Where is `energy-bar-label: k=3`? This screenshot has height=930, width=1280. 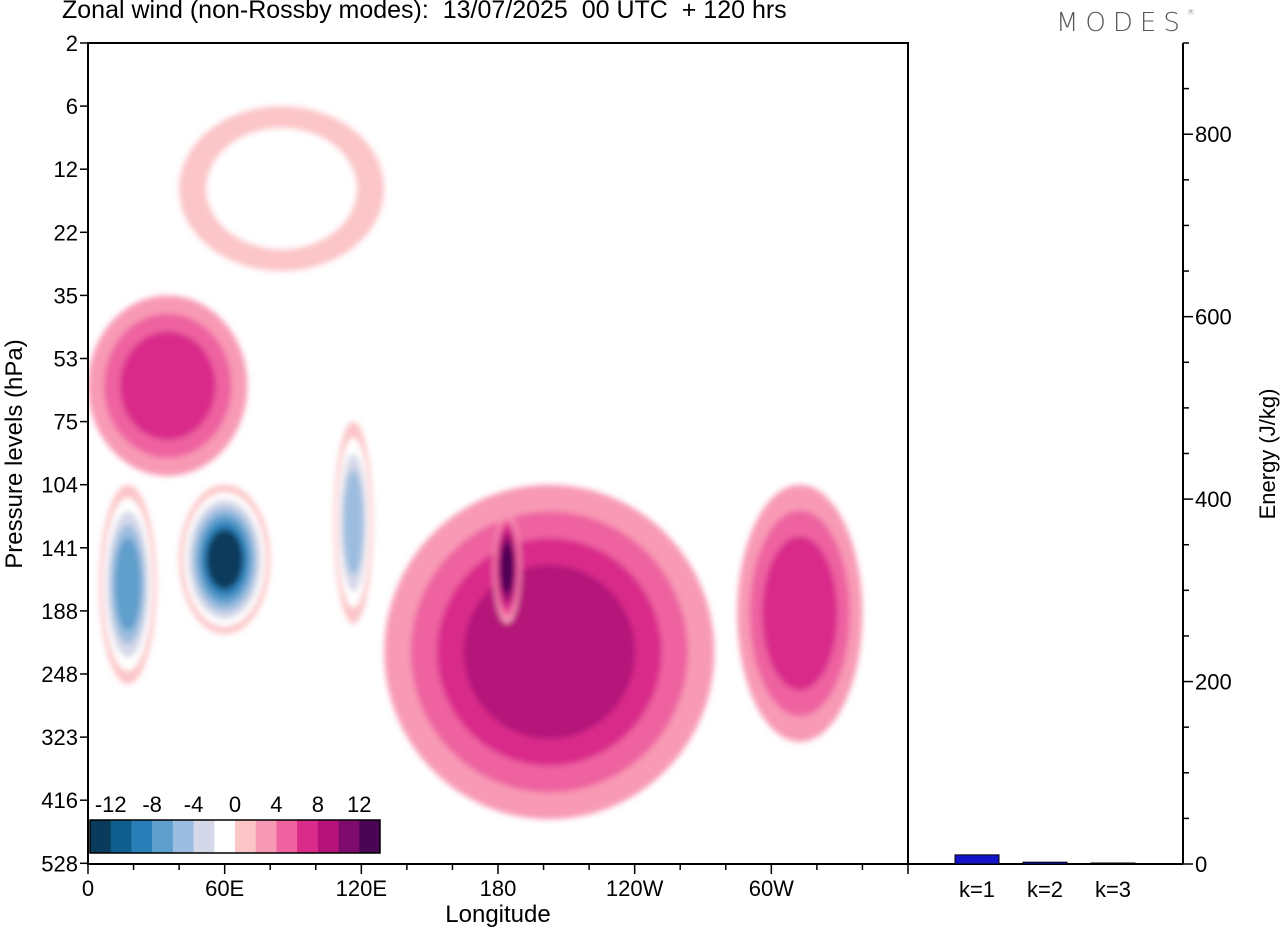 energy-bar-label: k=3 is located at coordinates (1113, 889).